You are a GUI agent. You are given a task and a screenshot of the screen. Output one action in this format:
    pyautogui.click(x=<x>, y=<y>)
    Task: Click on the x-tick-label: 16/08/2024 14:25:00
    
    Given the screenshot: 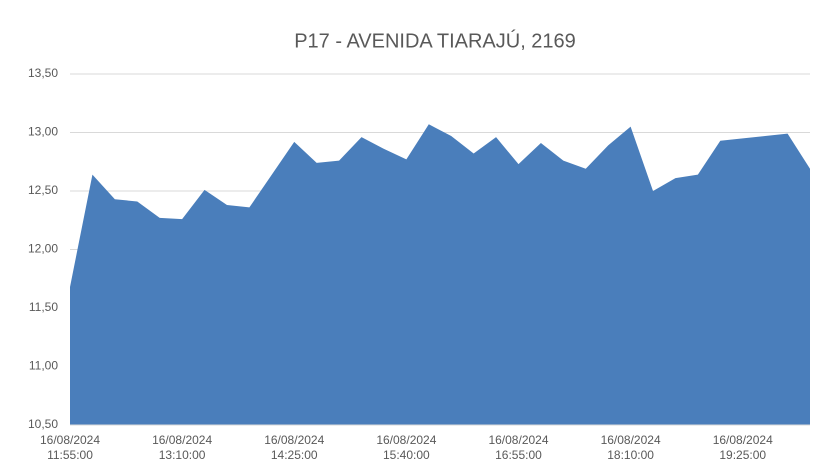 What is the action you would take?
    pyautogui.click(x=294, y=447)
    